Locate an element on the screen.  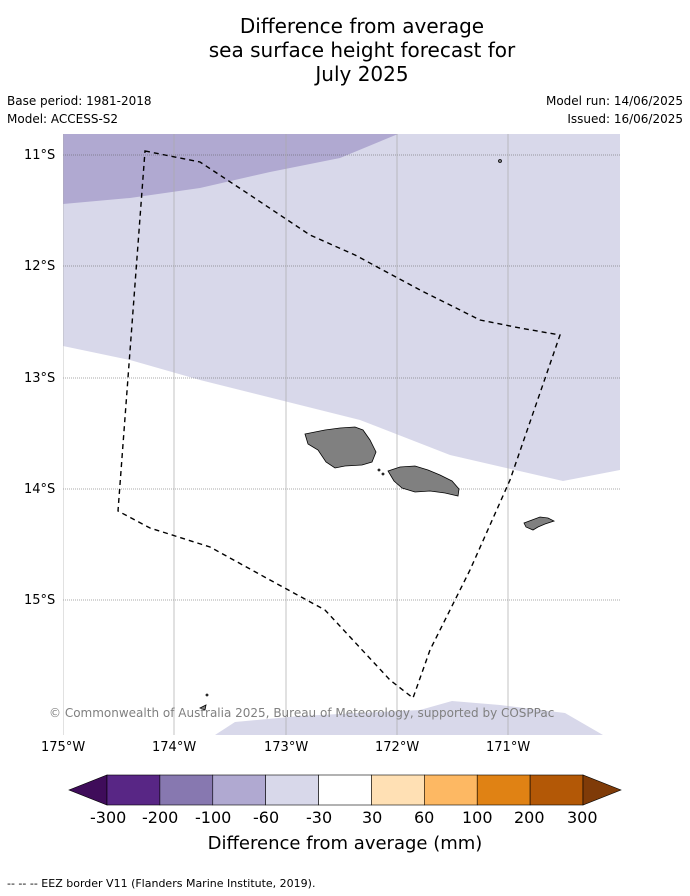
island-swains is located at coordinates (500, 161).